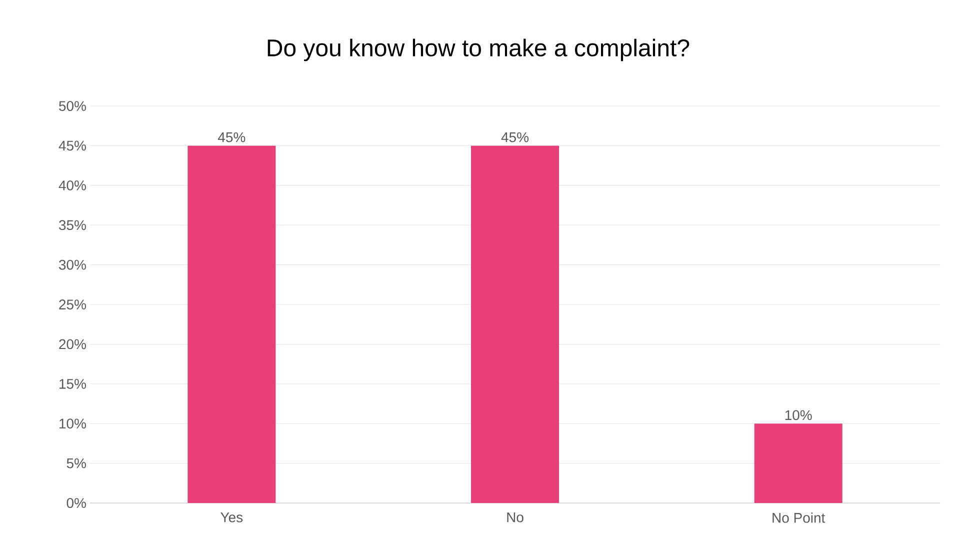  Describe the element at coordinates (231, 517) in the screenshot. I see `x-tick-label: Yes` at that location.